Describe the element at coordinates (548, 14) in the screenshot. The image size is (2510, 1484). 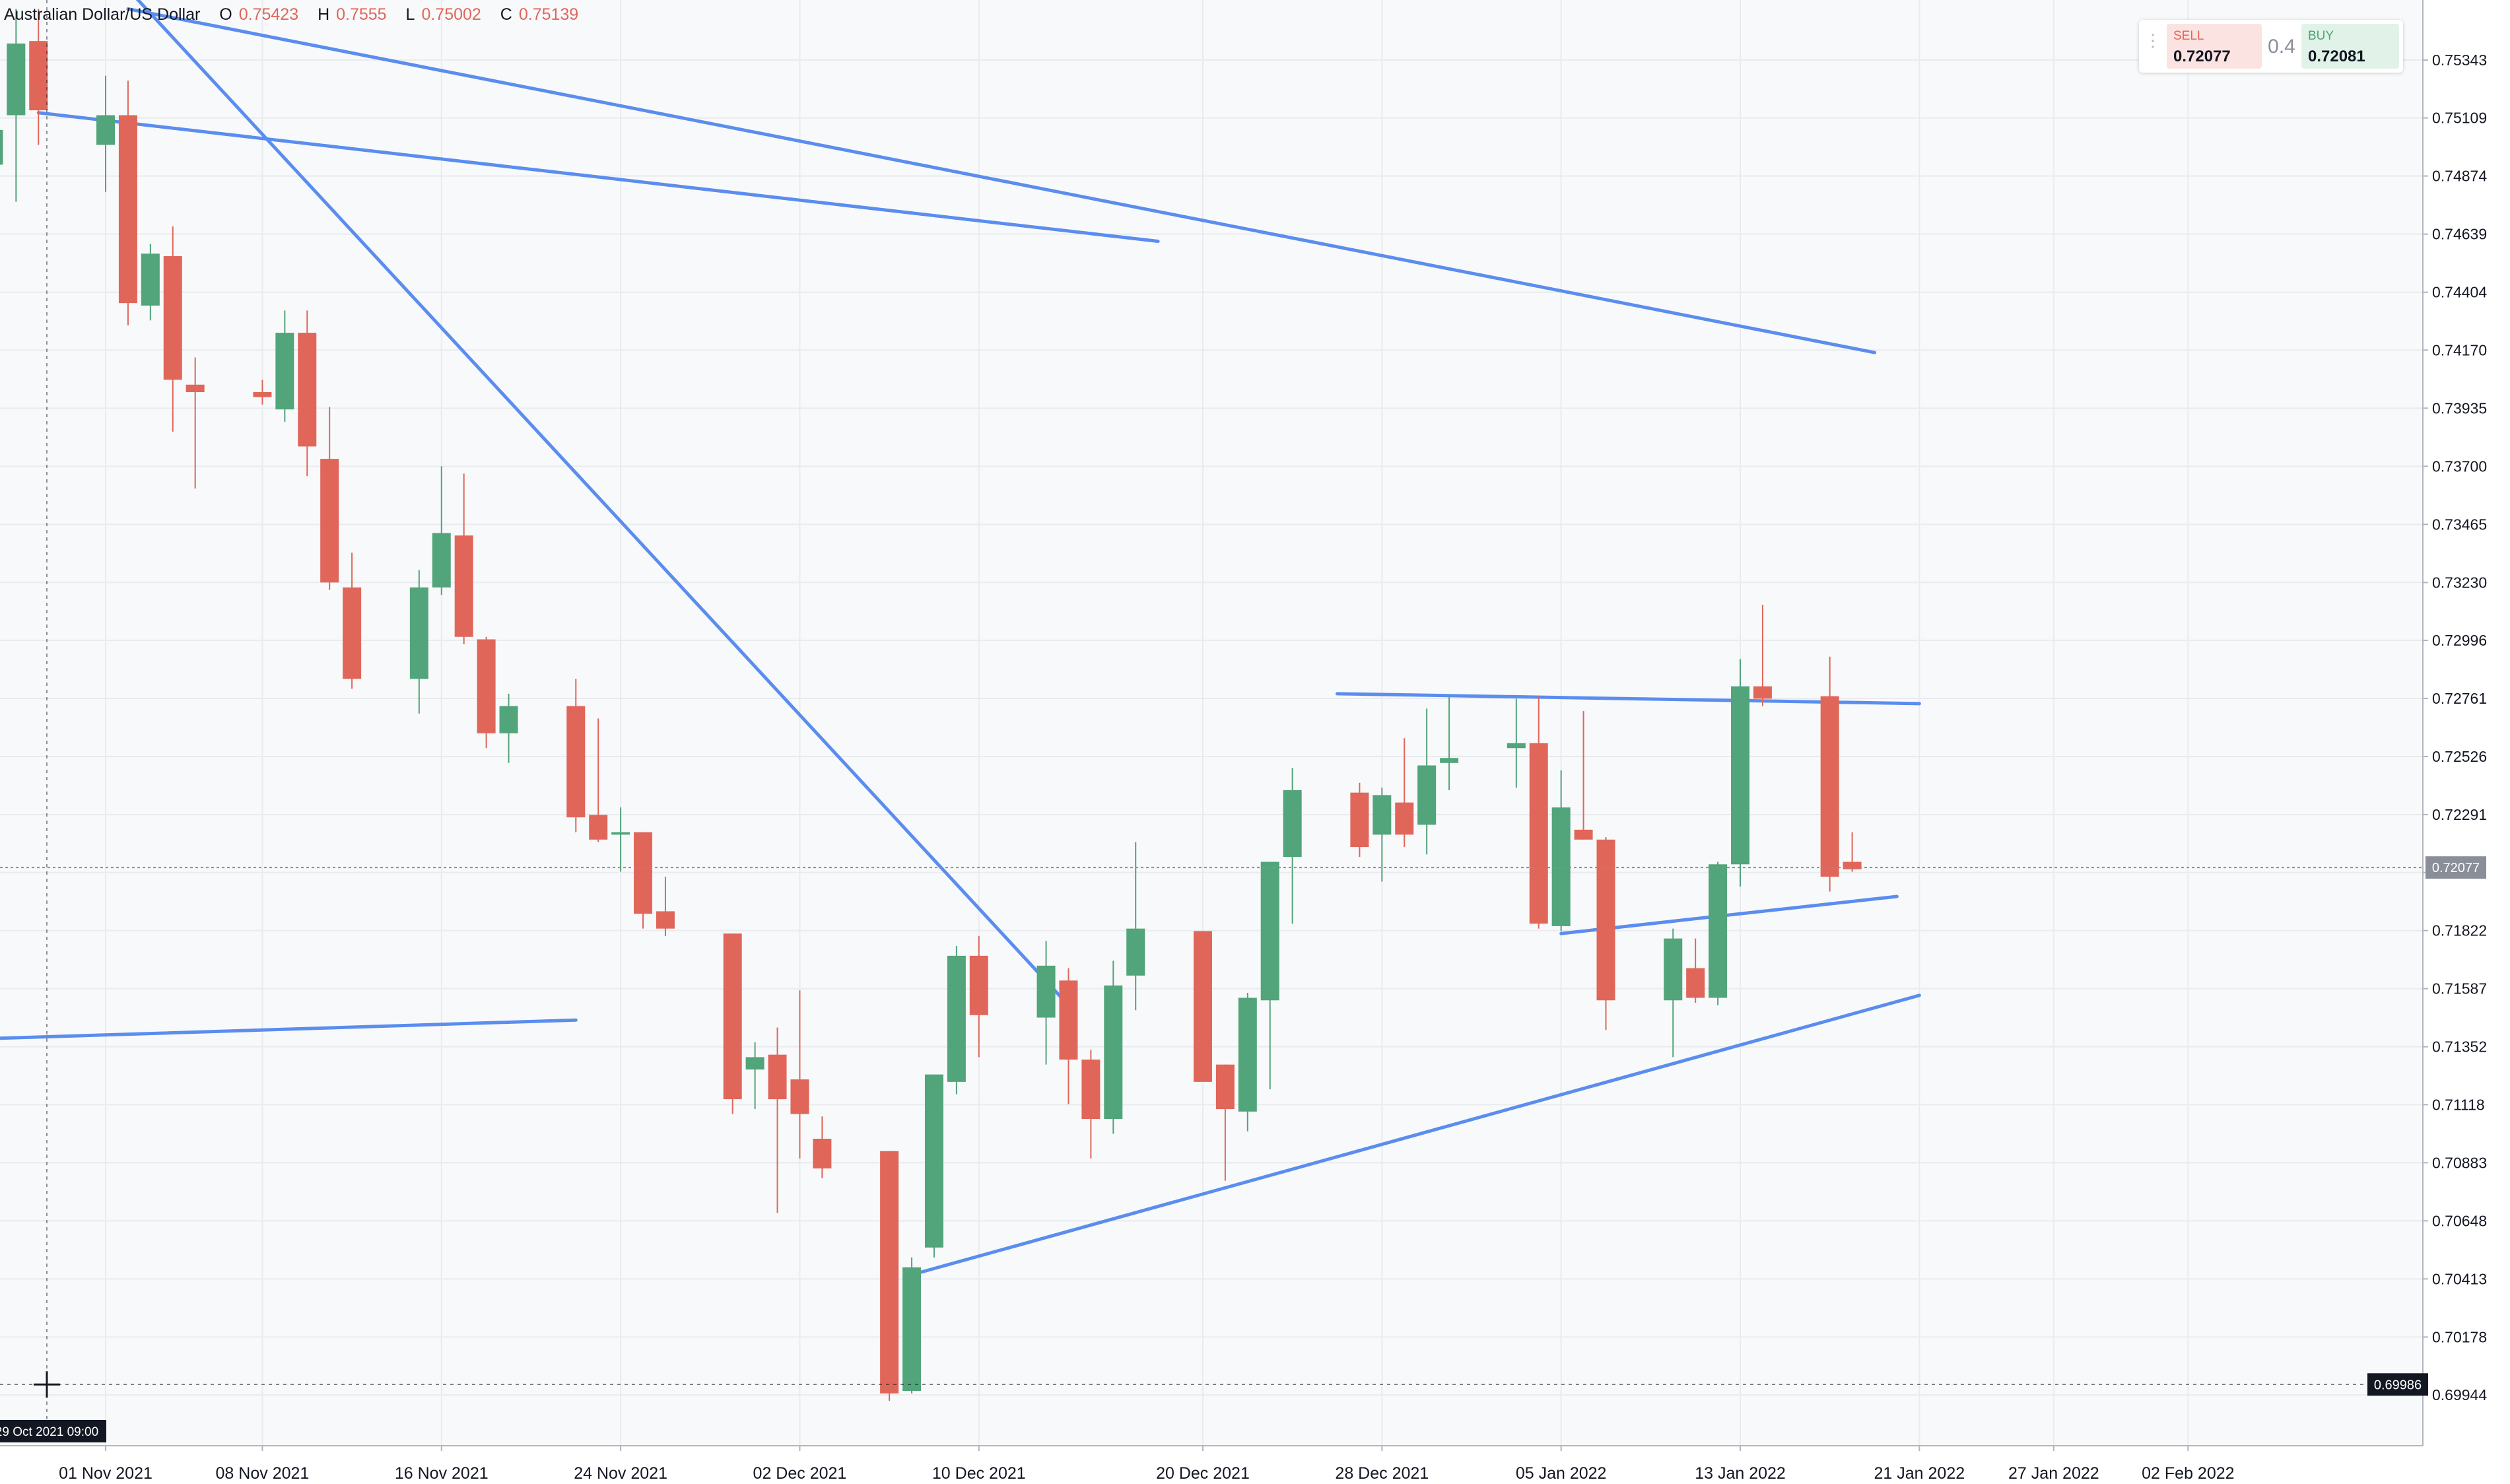
I see `close-value: 0.75139` at that location.